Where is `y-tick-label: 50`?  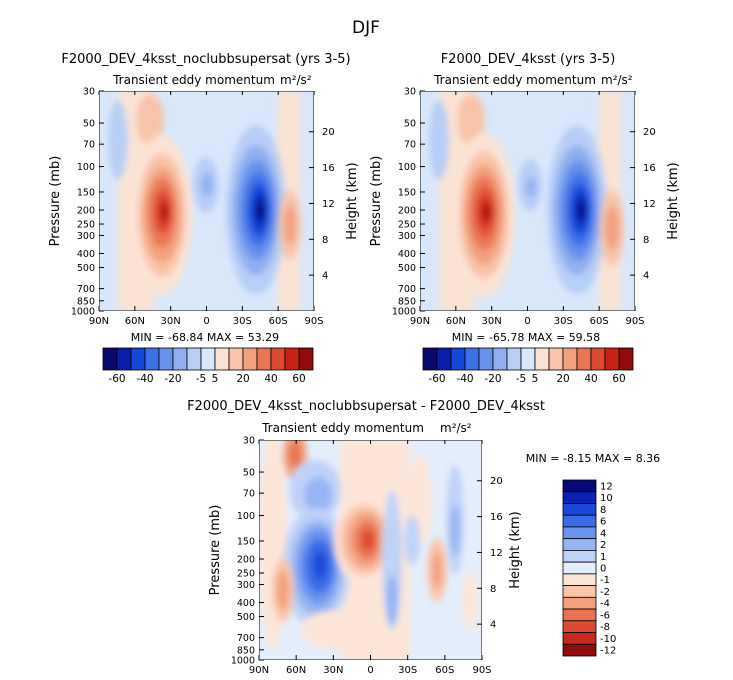
y-tick-label: 50 is located at coordinates (89, 124).